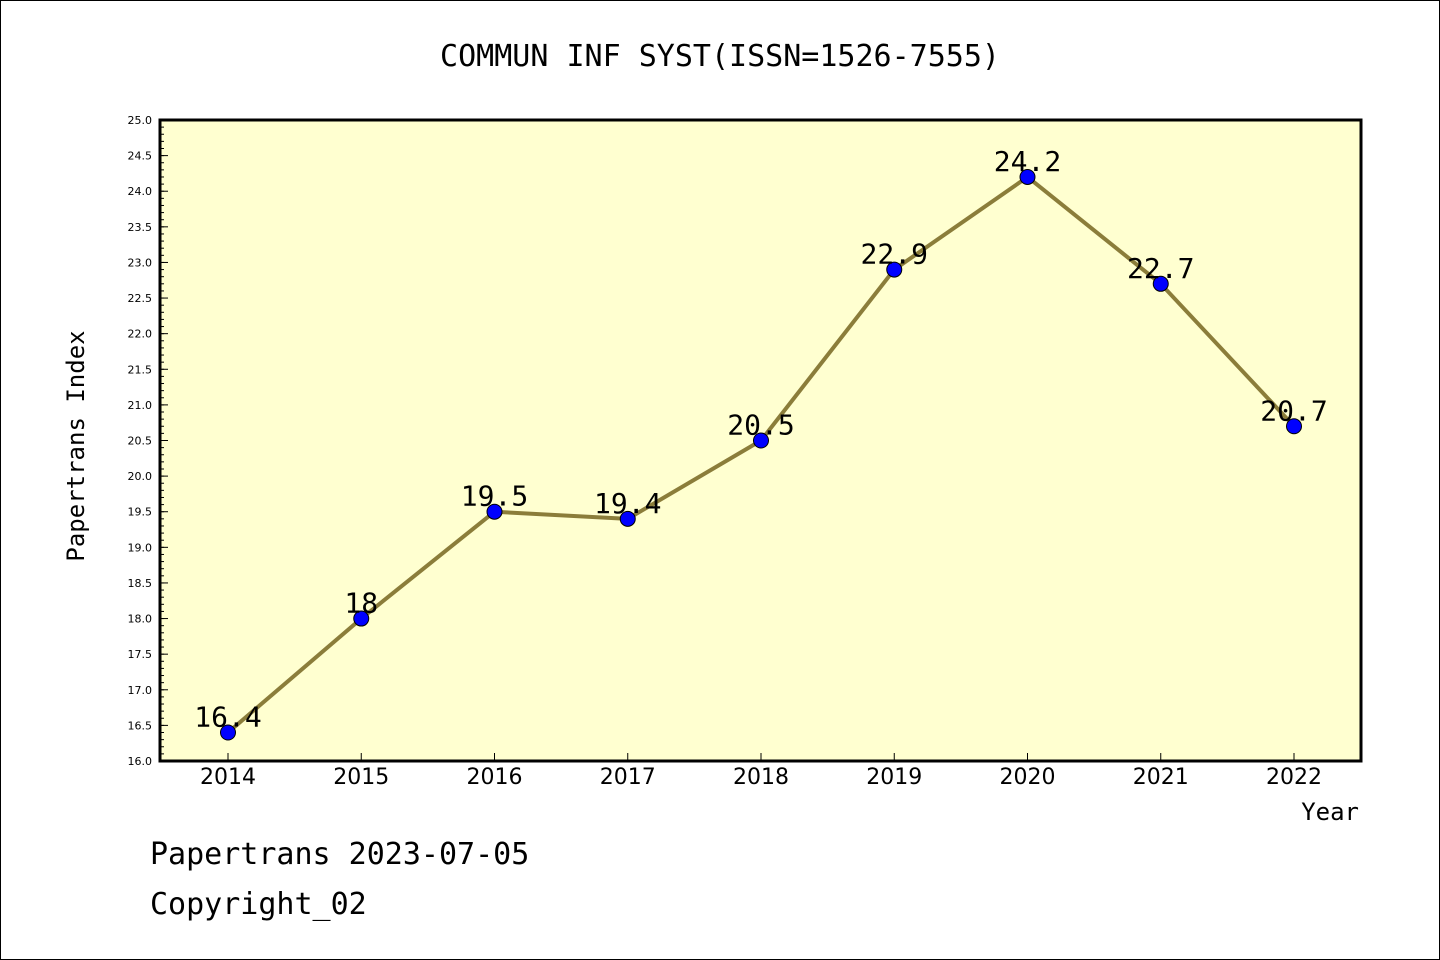 The image size is (1440, 960). What do you see at coordinates (361, 603) in the screenshot?
I see `data-label: 18` at bounding box center [361, 603].